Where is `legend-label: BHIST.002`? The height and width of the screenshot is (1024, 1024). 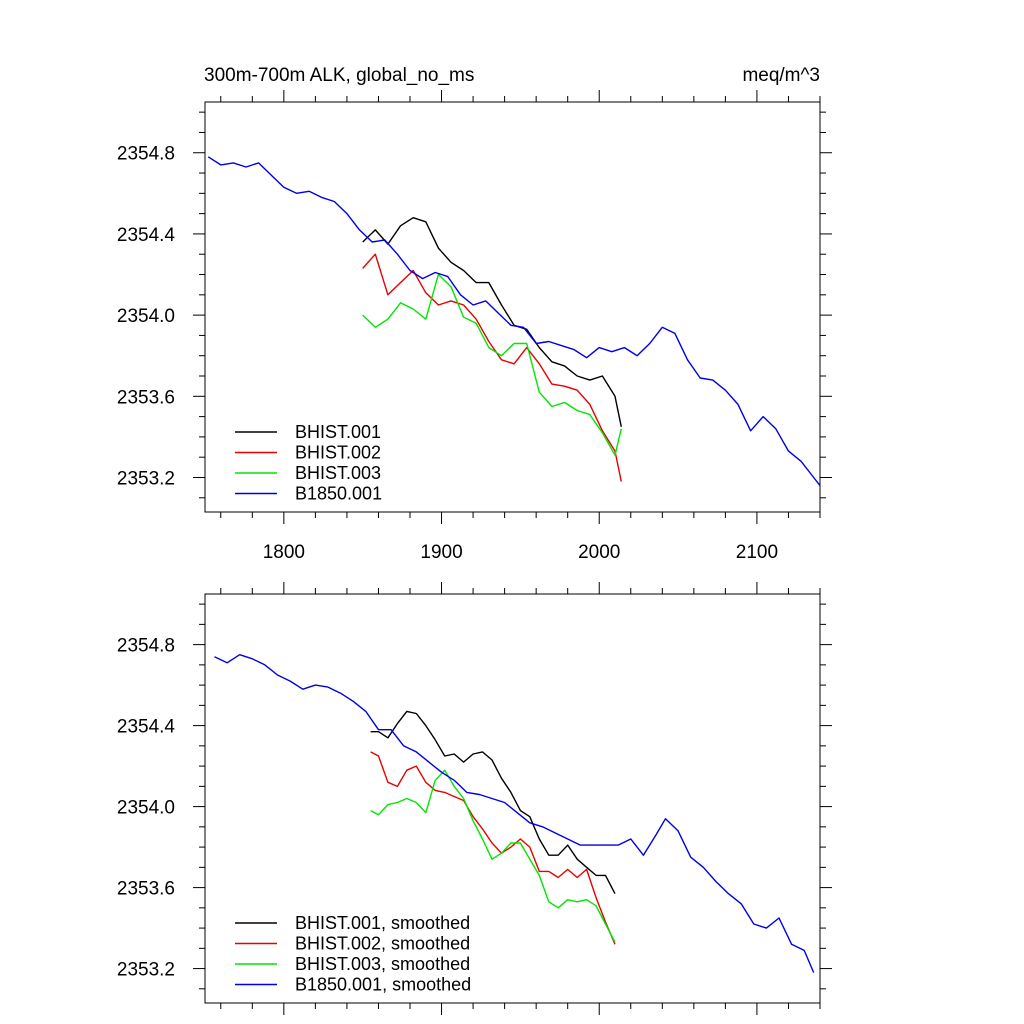
legend-label: BHIST.002 is located at coordinates (338, 453).